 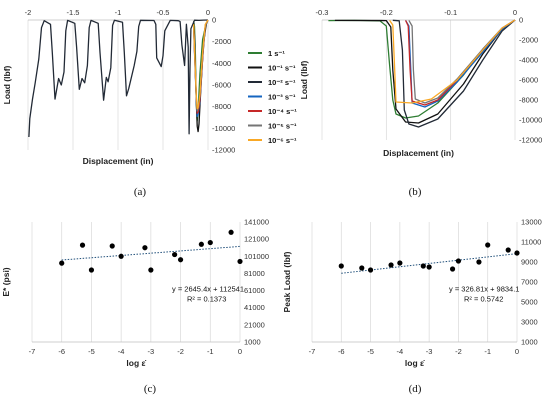 I want to click on panel-label-b: (b), so click(x=415, y=192).